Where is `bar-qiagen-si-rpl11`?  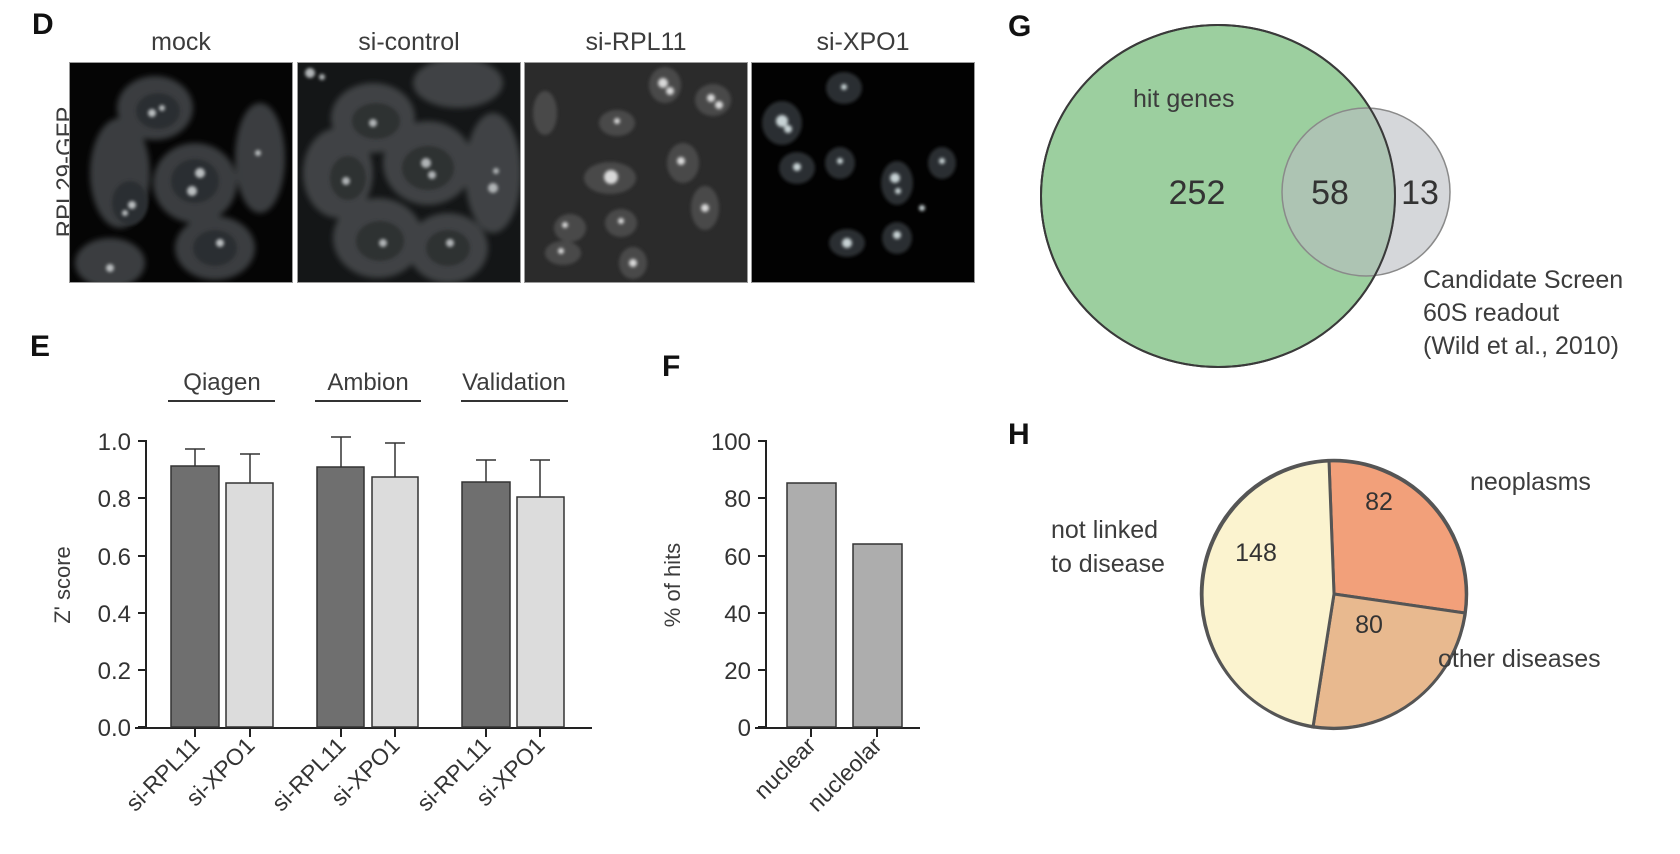
bar-qiagen-si-rpl11 is located at coordinates (195, 596).